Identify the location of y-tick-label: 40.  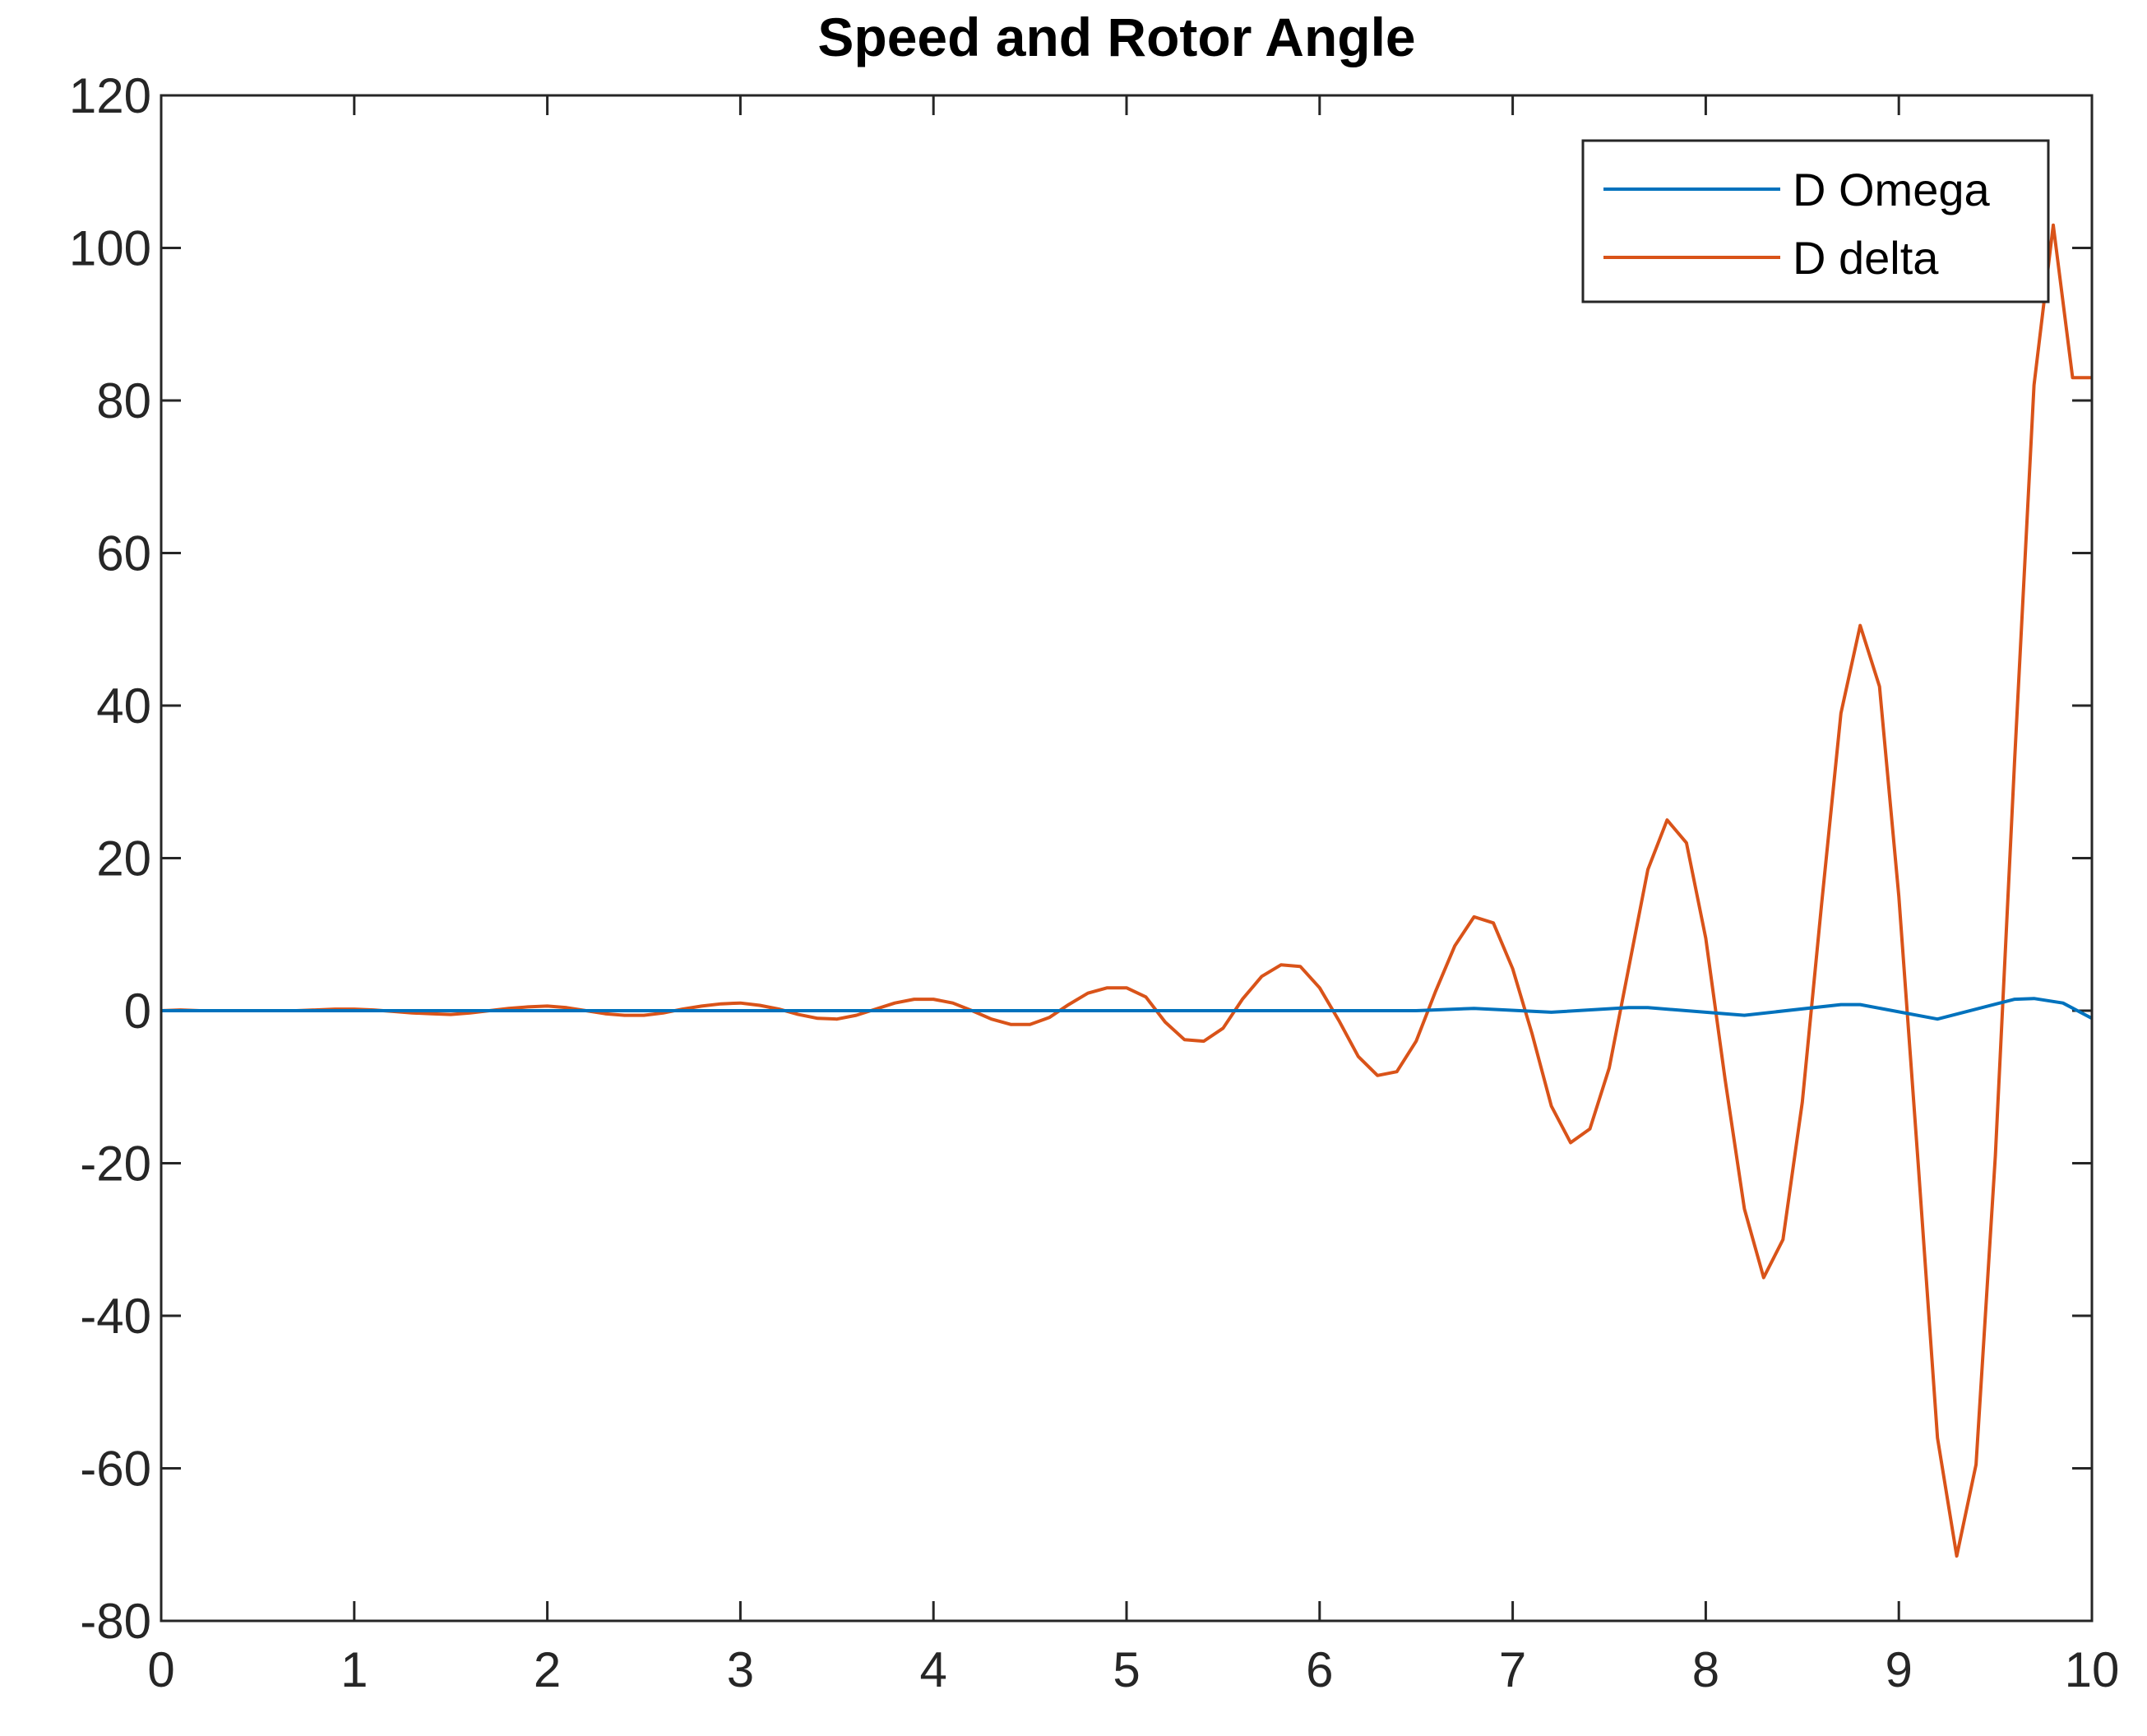
(123, 706).